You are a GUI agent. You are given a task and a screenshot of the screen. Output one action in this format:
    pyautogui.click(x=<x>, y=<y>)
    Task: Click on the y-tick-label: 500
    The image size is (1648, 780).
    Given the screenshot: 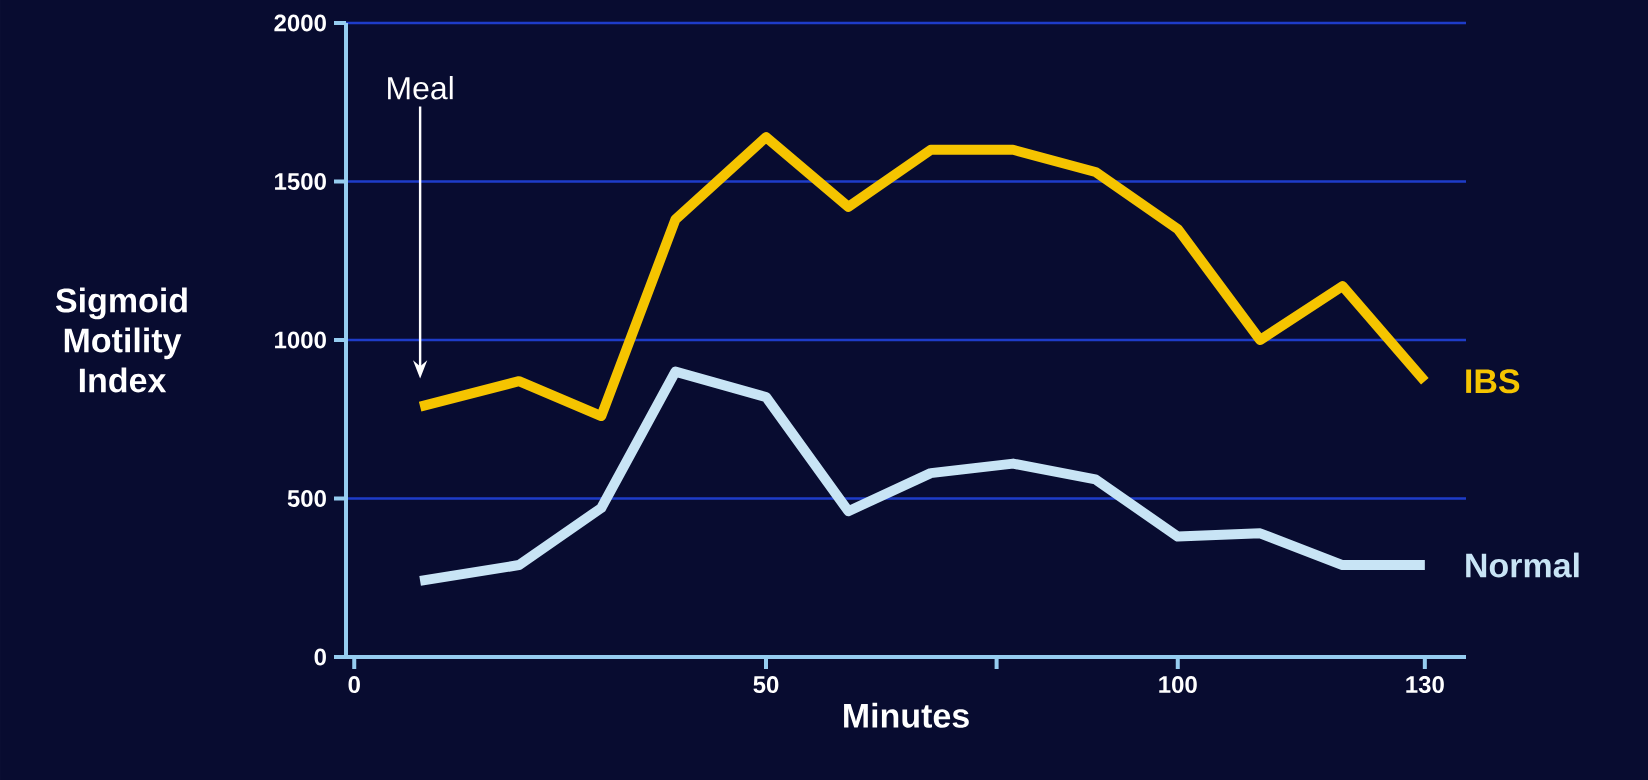 What is the action you would take?
    pyautogui.click(x=306, y=498)
    